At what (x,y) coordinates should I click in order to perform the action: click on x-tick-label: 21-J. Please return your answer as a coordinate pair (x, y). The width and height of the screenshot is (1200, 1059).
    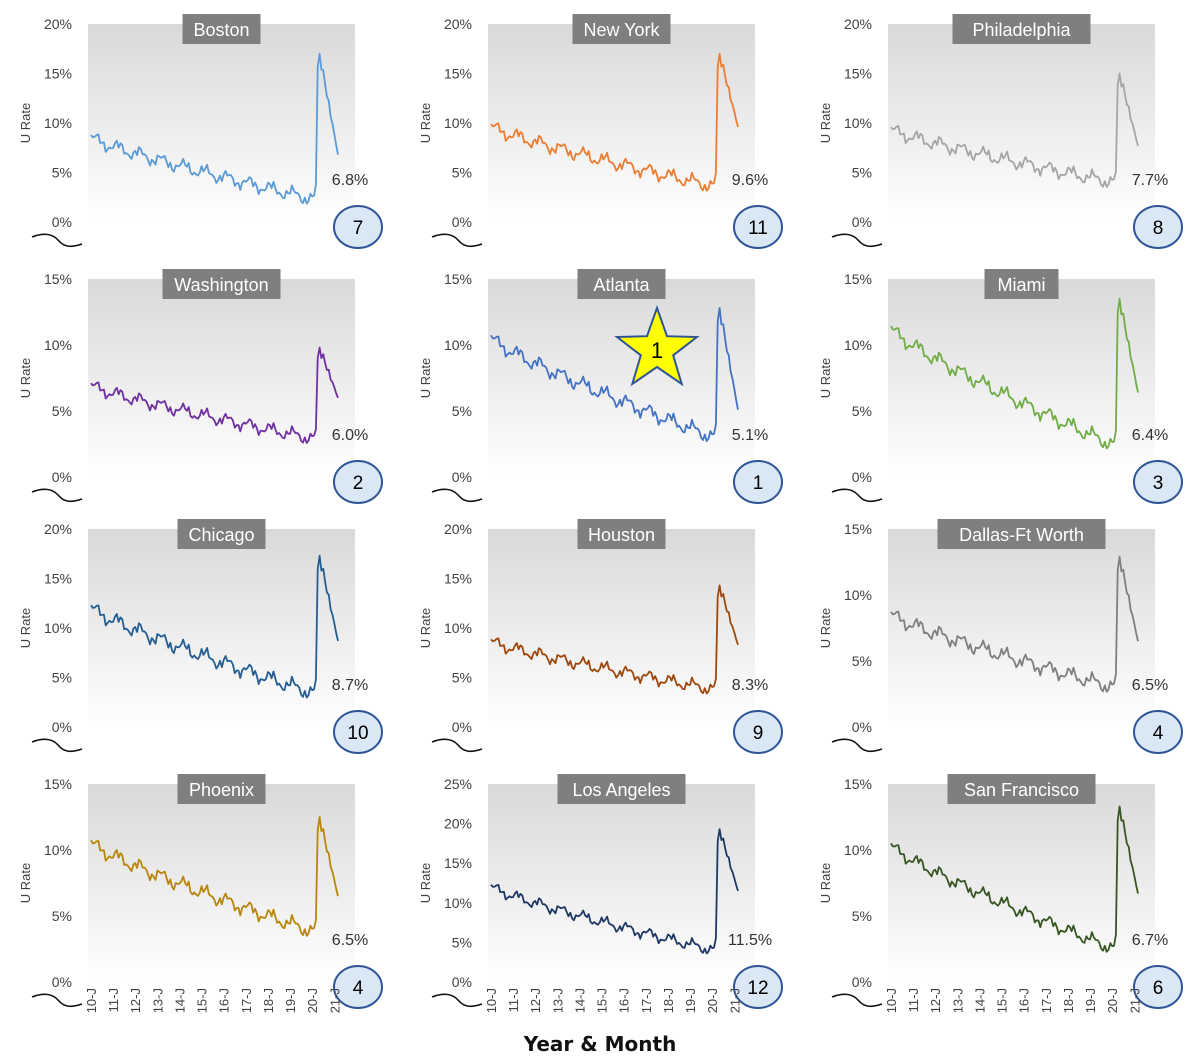
    Looking at the image, I should click on (334, 1000).